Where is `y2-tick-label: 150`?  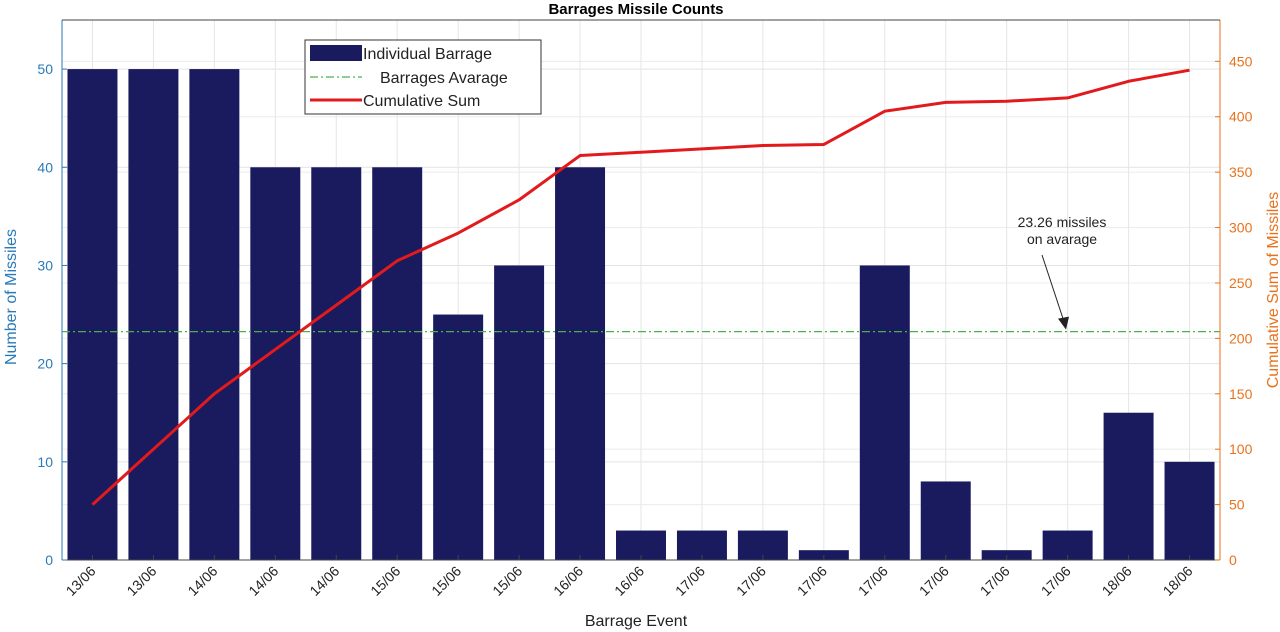 y2-tick-label: 150 is located at coordinates (1241, 394).